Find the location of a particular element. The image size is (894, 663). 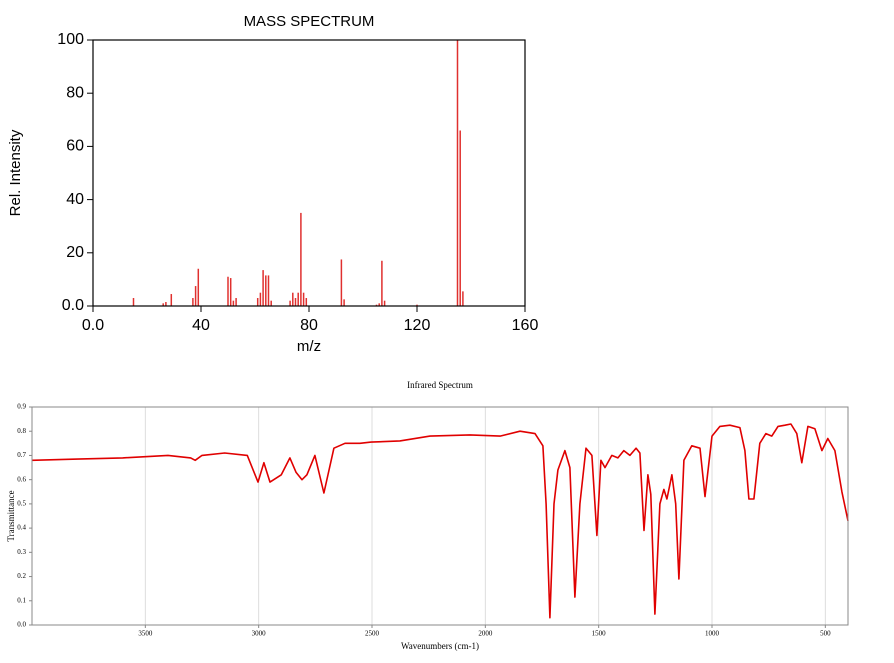

y-tick-label: 0.6 is located at coordinates (21, 479).